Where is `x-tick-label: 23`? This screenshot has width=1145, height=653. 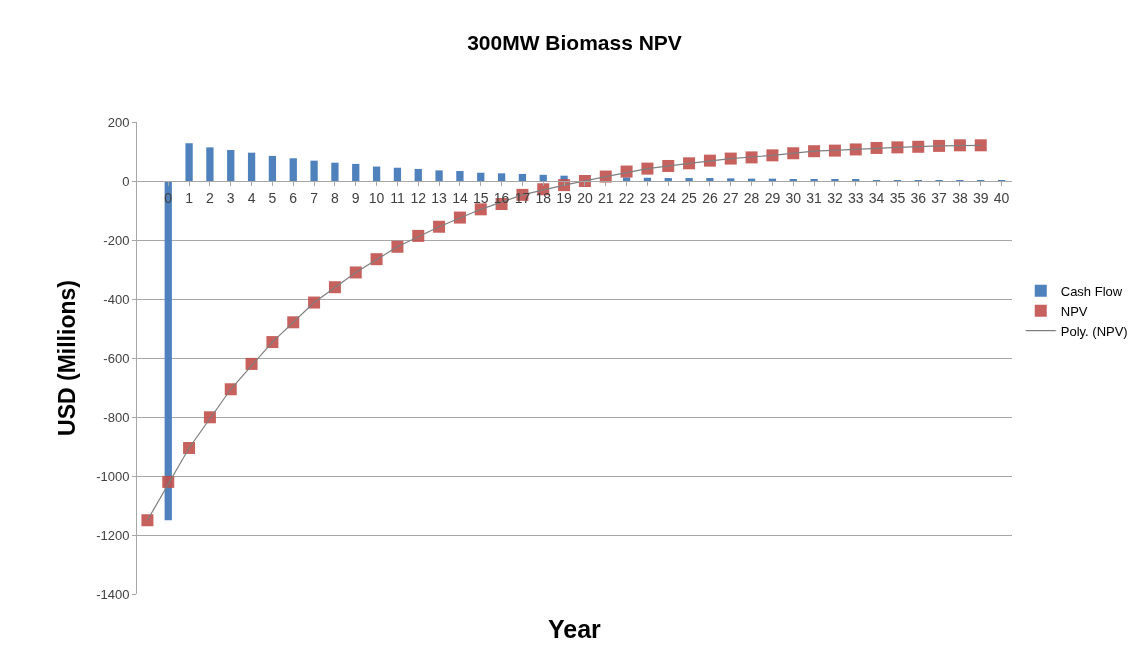
x-tick-label: 23 is located at coordinates (647, 197).